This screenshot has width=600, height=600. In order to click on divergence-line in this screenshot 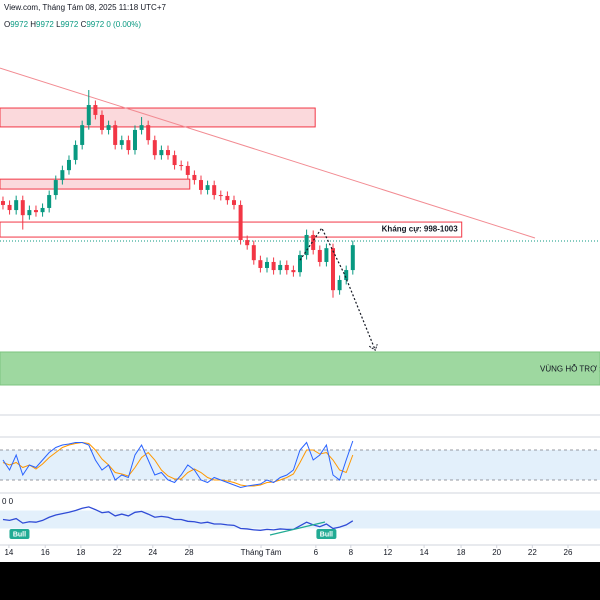, I will do `click(297, 528)`.